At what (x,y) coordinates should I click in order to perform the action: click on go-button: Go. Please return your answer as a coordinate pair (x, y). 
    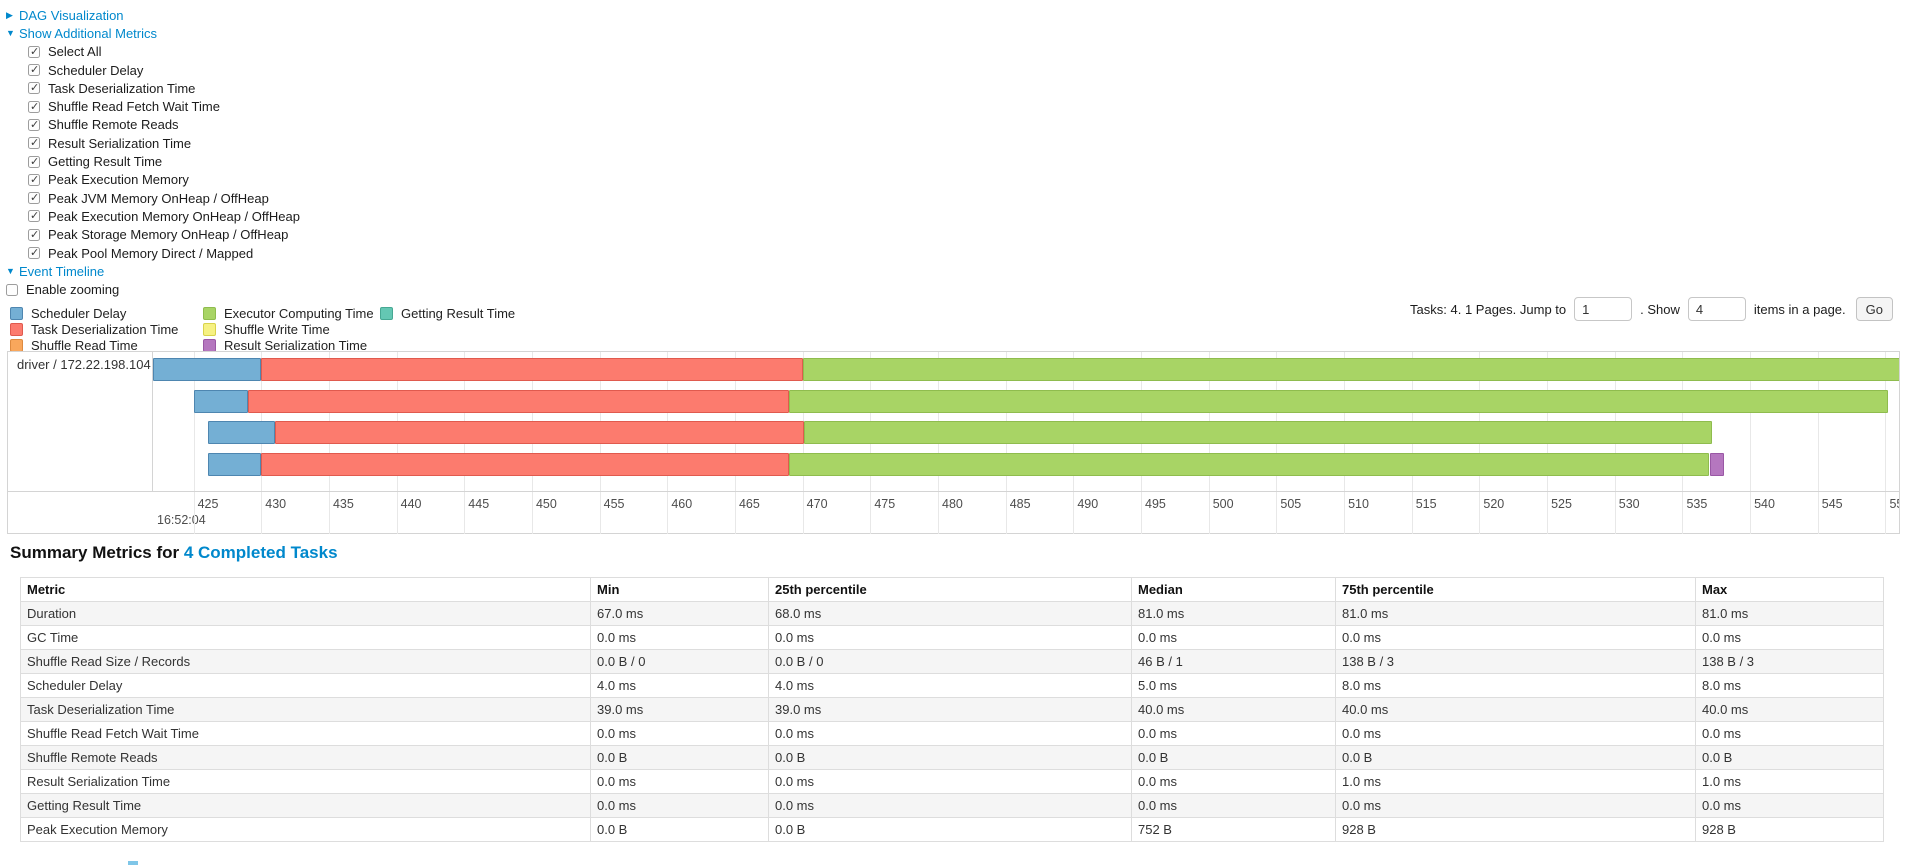
    Looking at the image, I should click on (1874, 309).